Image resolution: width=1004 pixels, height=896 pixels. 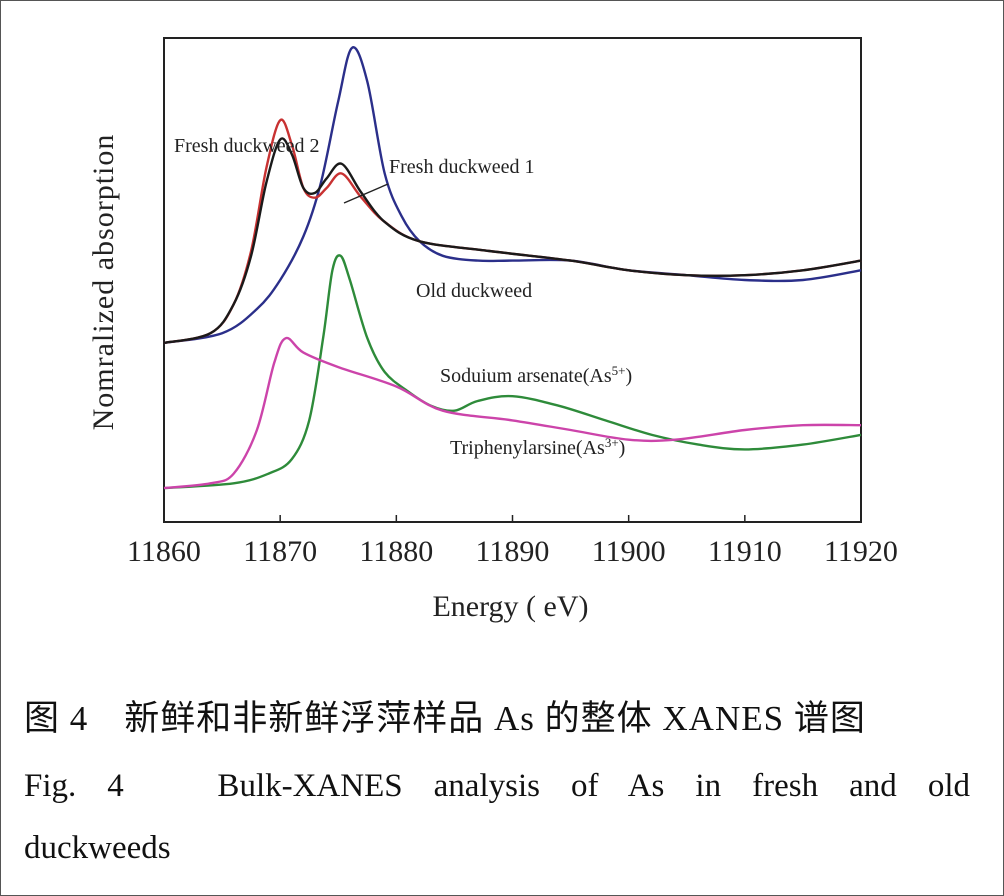 What do you see at coordinates (513, 551) in the screenshot?
I see `x-tick-label: 11890` at bounding box center [513, 551].